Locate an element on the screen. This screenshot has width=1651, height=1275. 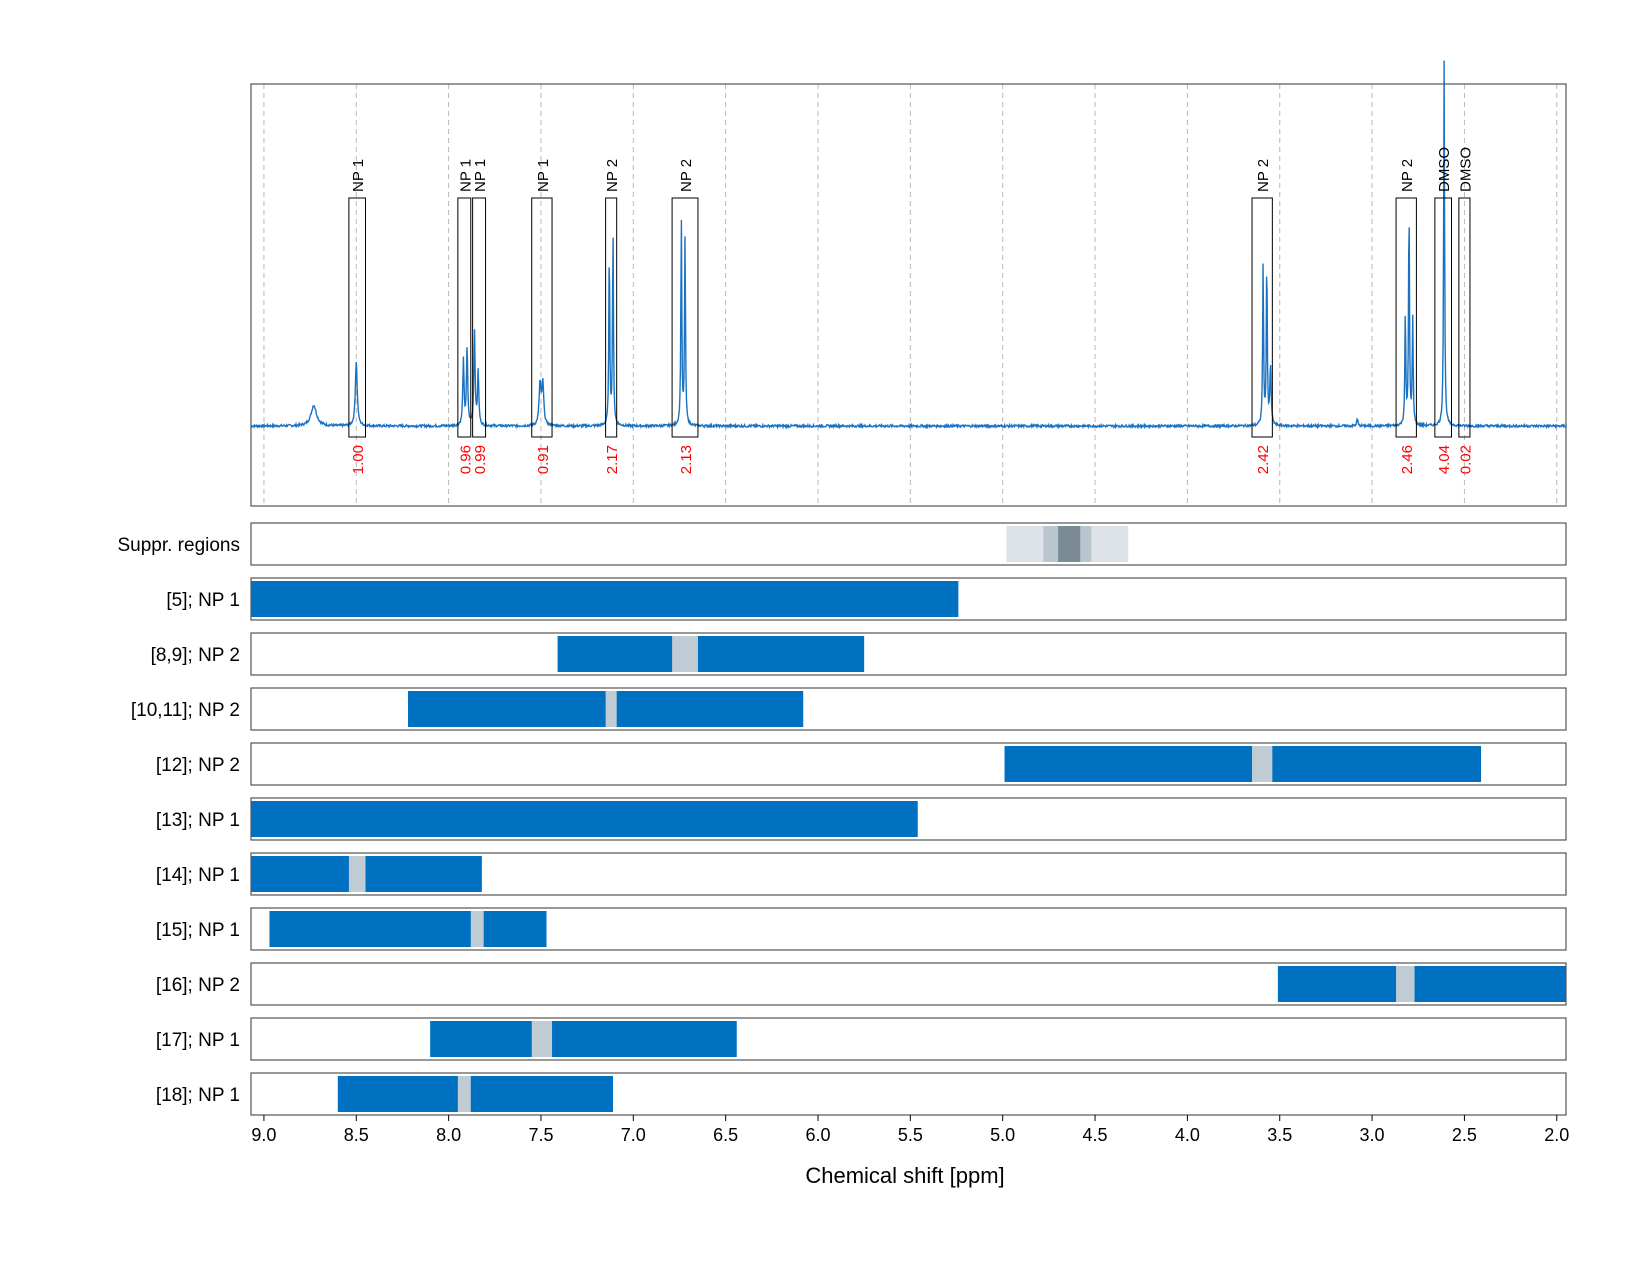
assignment-row: [8,9]; NP 2 is located at coordinates (859, 654).